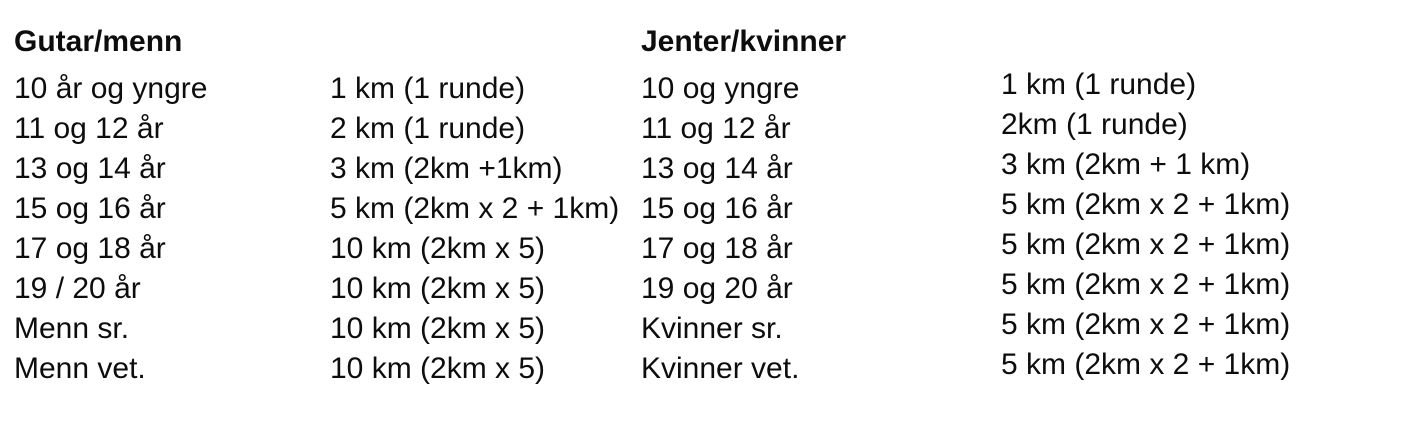 This screenshot has height=424, width=1414. Describe the element at coordinates (716, 128) in the screenshot. I see `women-age-category: 11 og 12 år` at that location.